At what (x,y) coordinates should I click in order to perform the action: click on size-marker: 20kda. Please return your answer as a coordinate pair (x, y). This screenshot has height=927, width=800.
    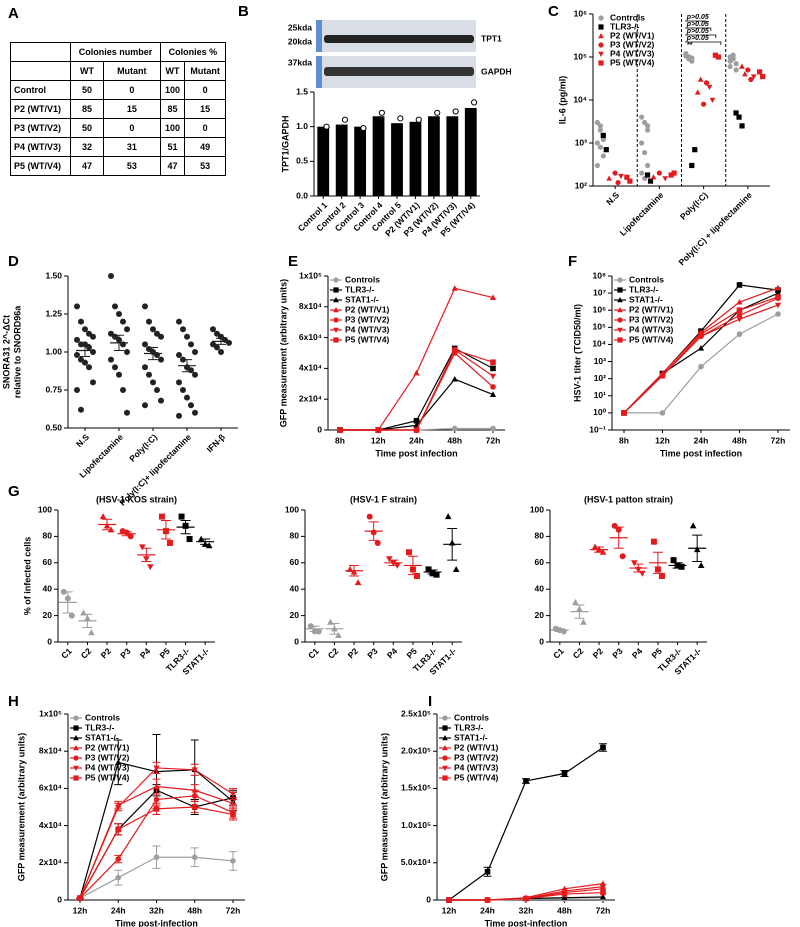
    Looking at the image, I should click on (300, 41).